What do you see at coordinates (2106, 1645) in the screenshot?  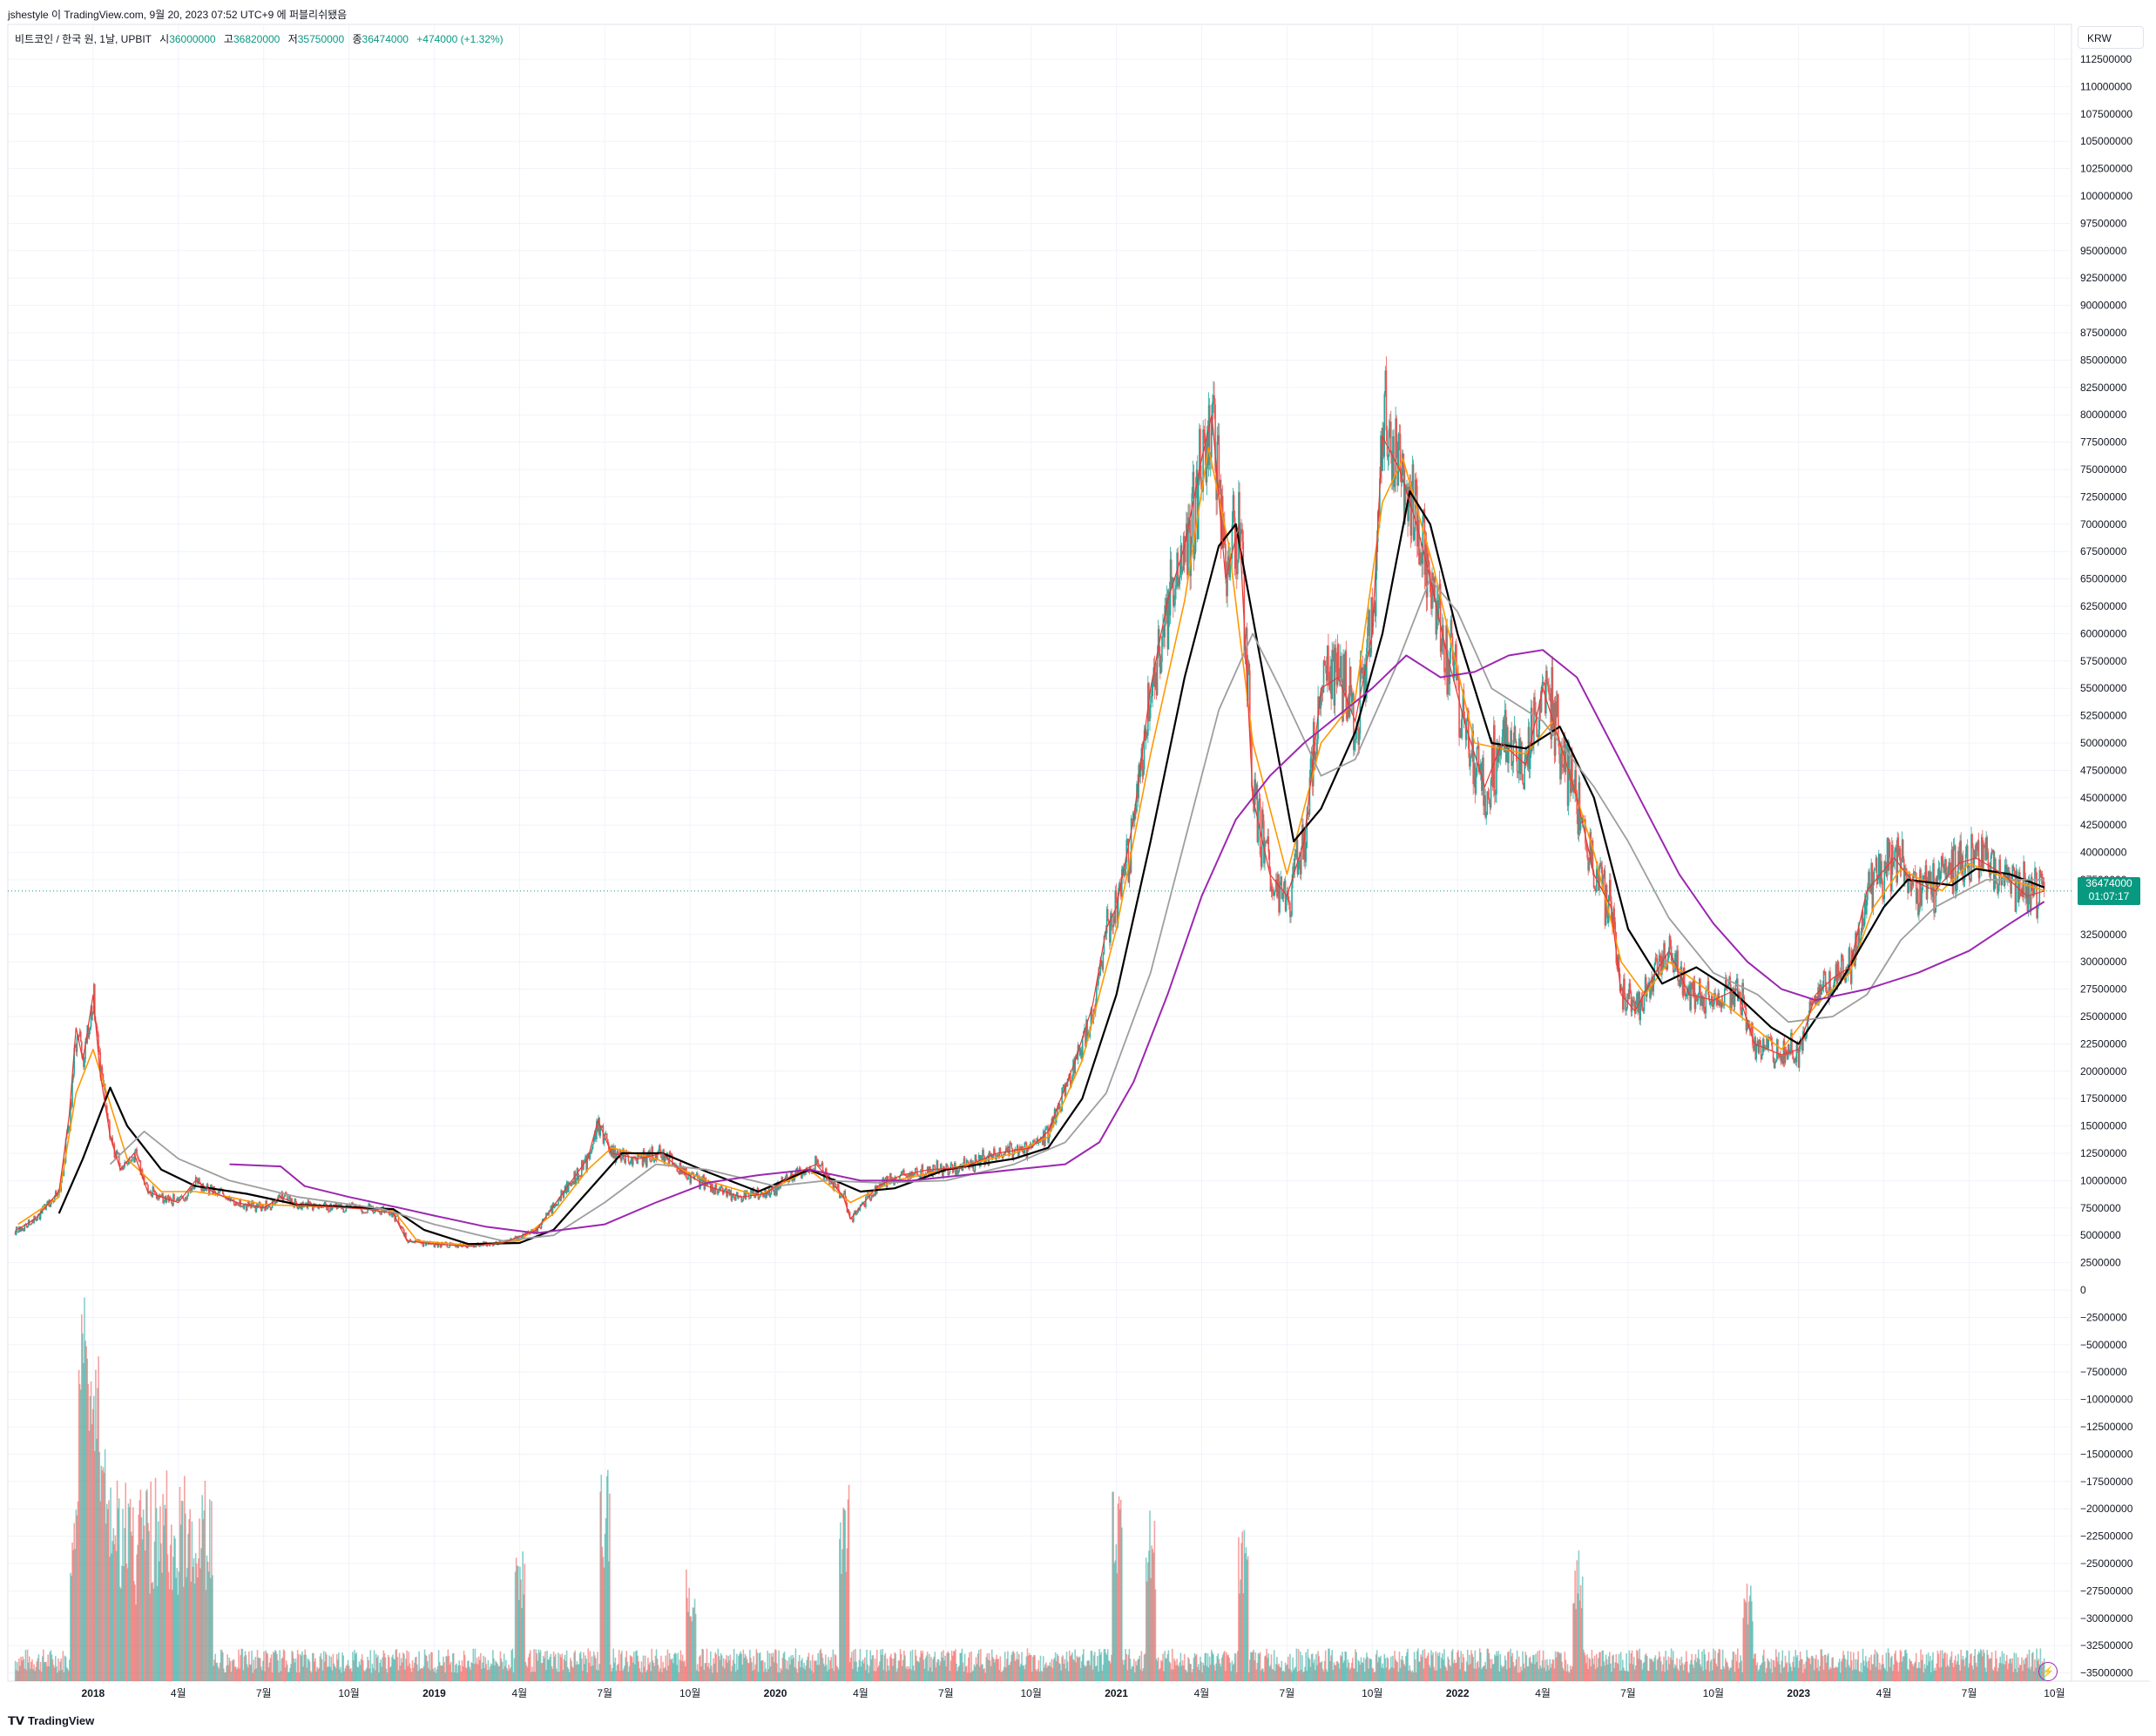 I see `y-tick-label: −32500000` at bounding box center [2106, 1645].